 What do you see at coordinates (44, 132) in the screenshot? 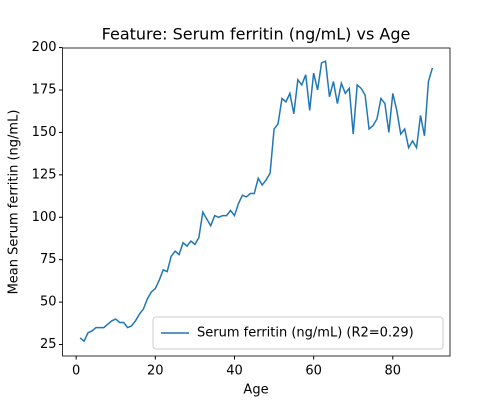
I see `y-tick-label: 150` at bounding box center [44, 132].